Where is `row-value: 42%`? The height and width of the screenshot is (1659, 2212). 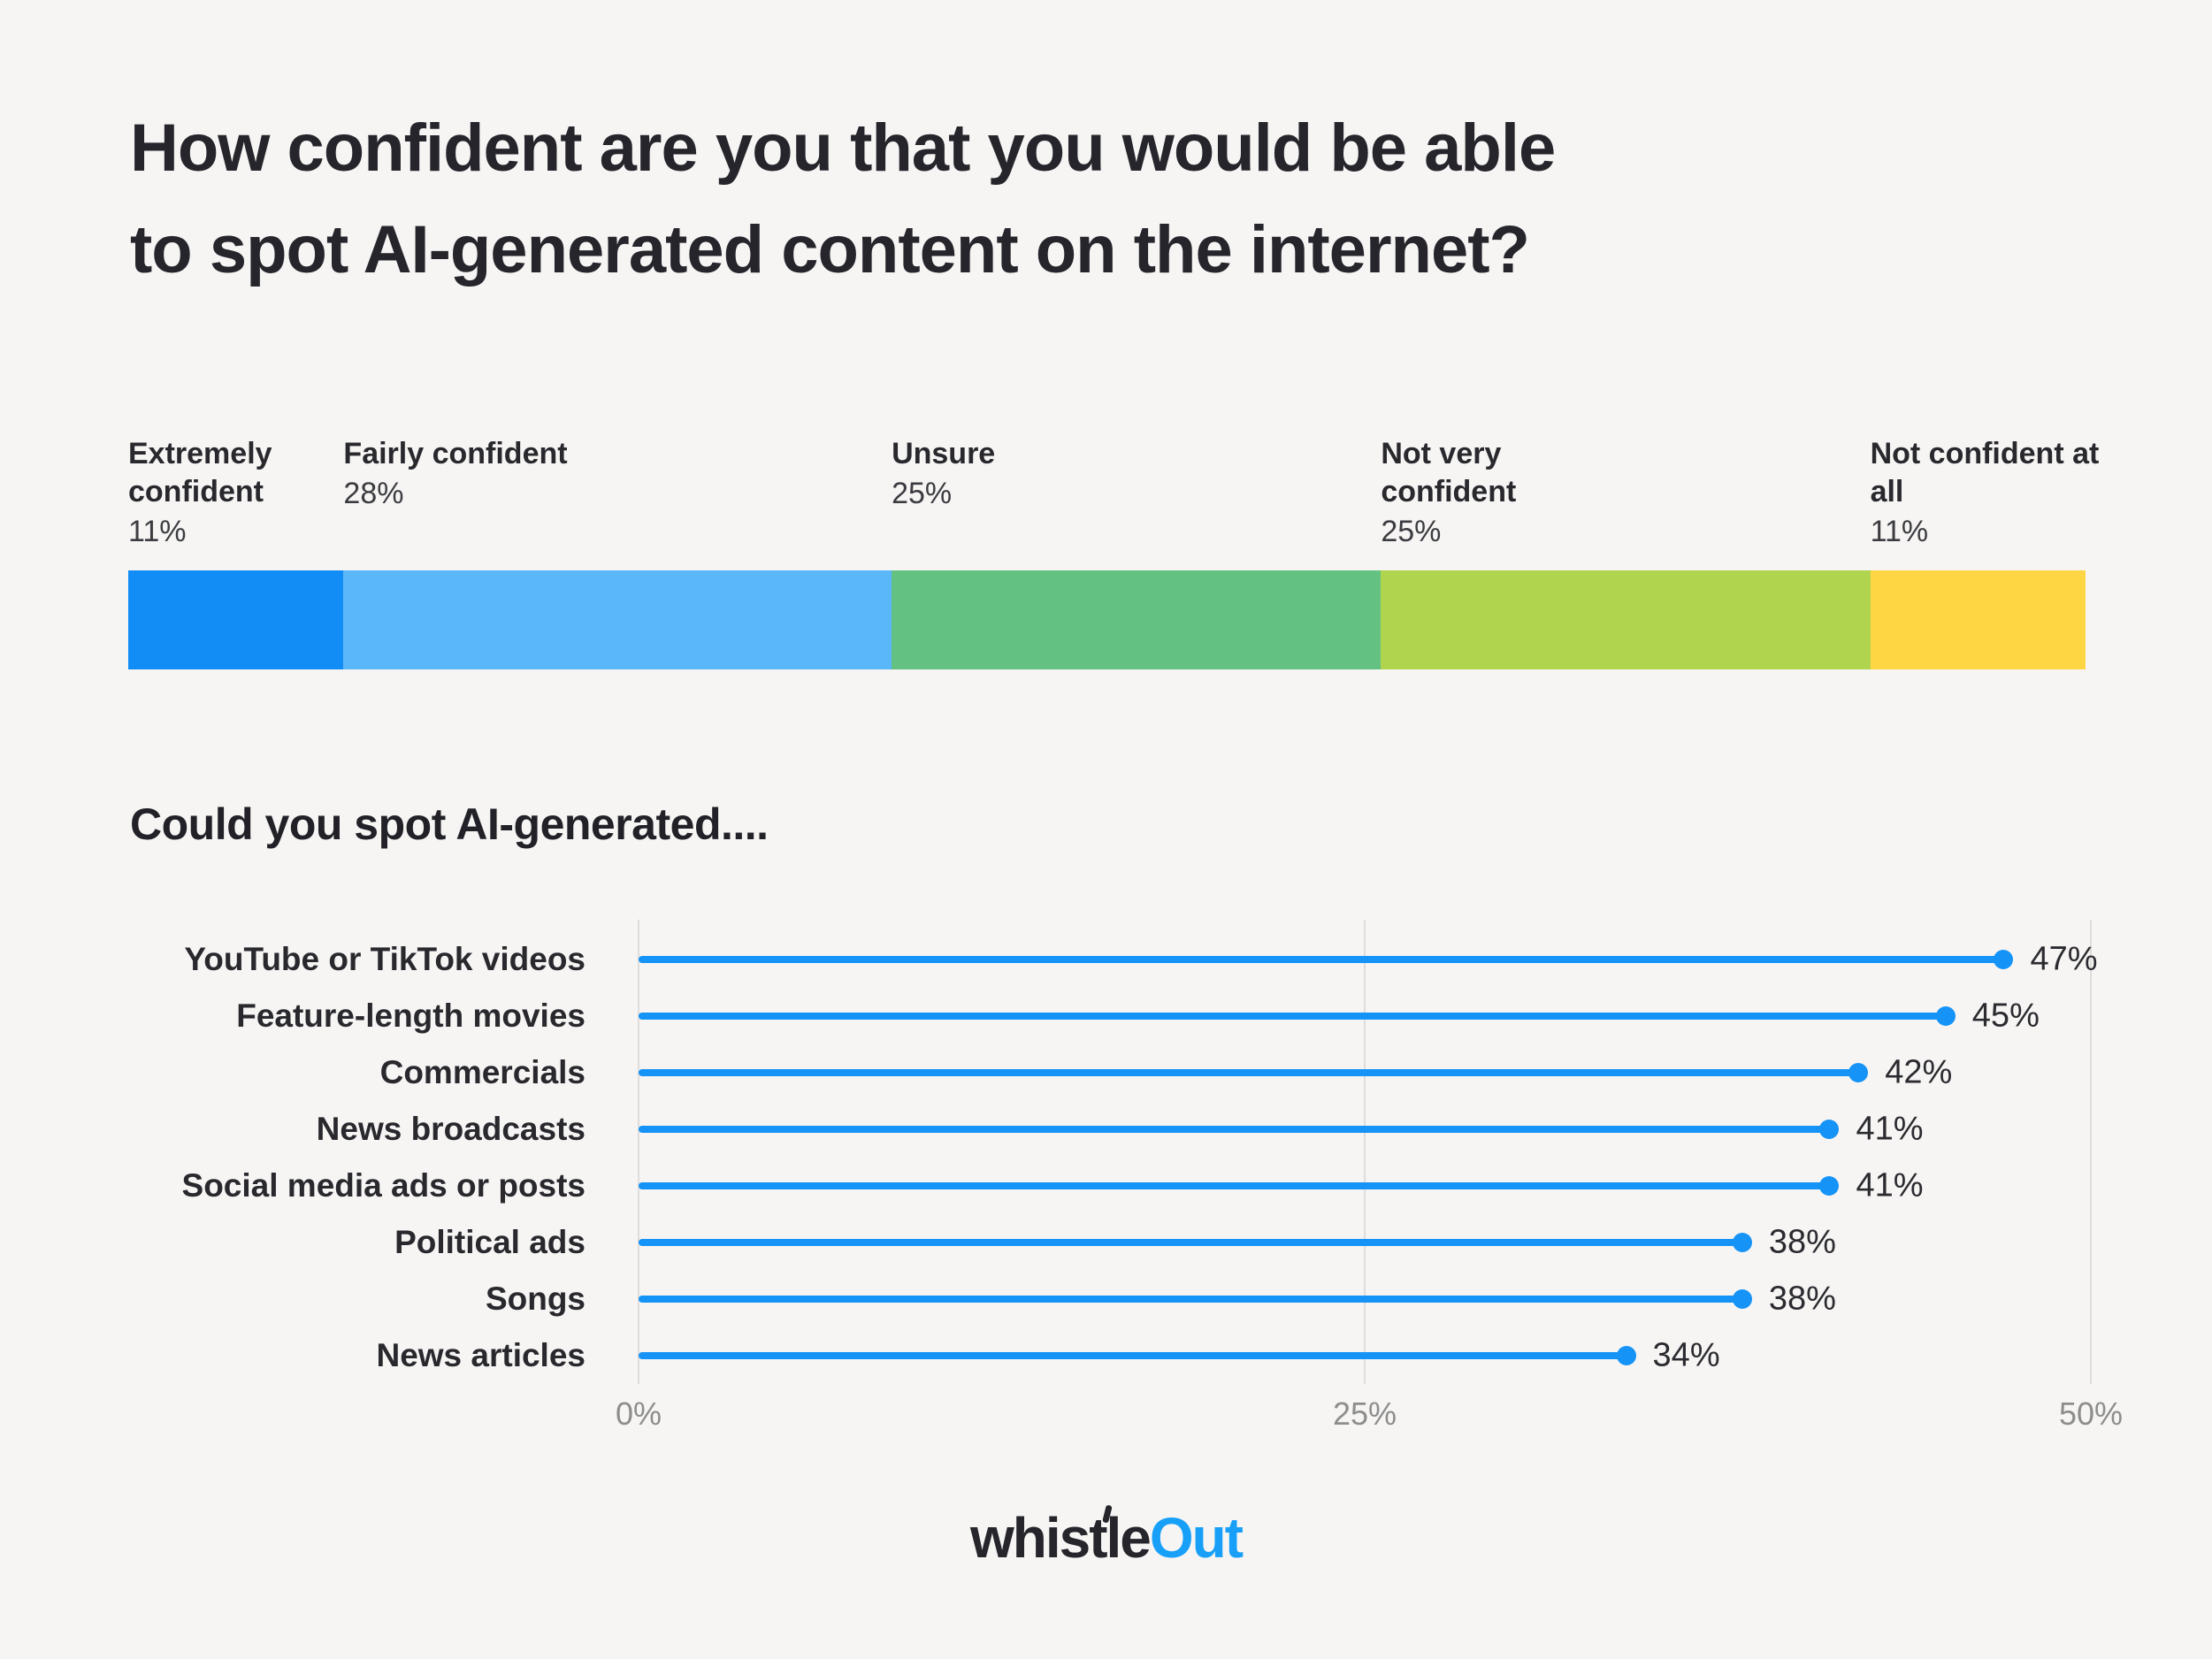
row-value: 42% is located at coordinates (1919, 1072).